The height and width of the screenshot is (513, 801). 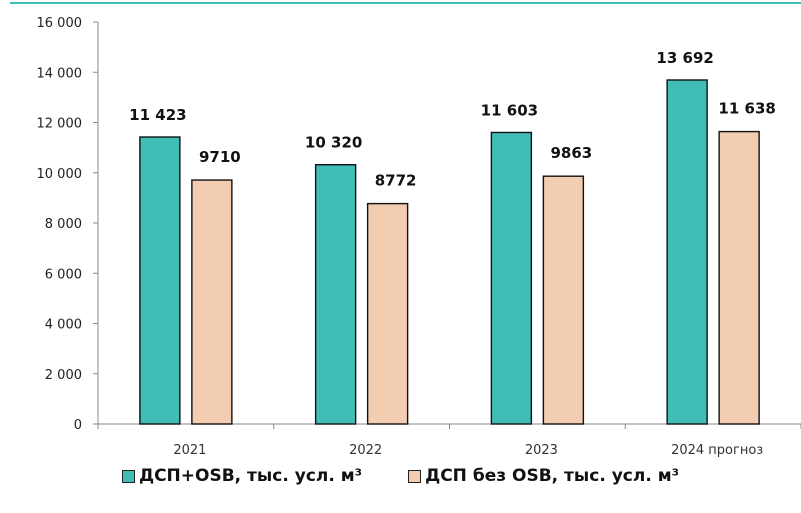 I want to click on y-tick-label: 10 000, so click(x=60, y=174).